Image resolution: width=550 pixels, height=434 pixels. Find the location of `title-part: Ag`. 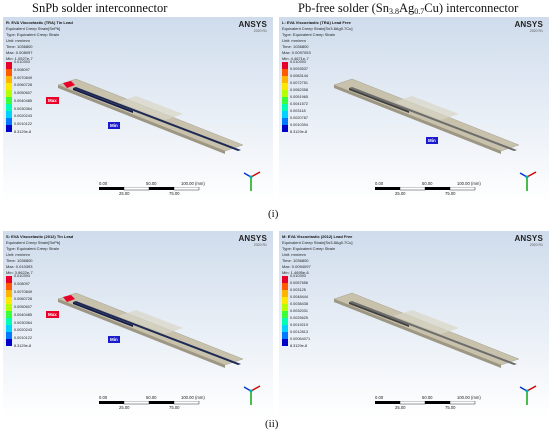

title-part: Ag is located at coordinates (406, 8).